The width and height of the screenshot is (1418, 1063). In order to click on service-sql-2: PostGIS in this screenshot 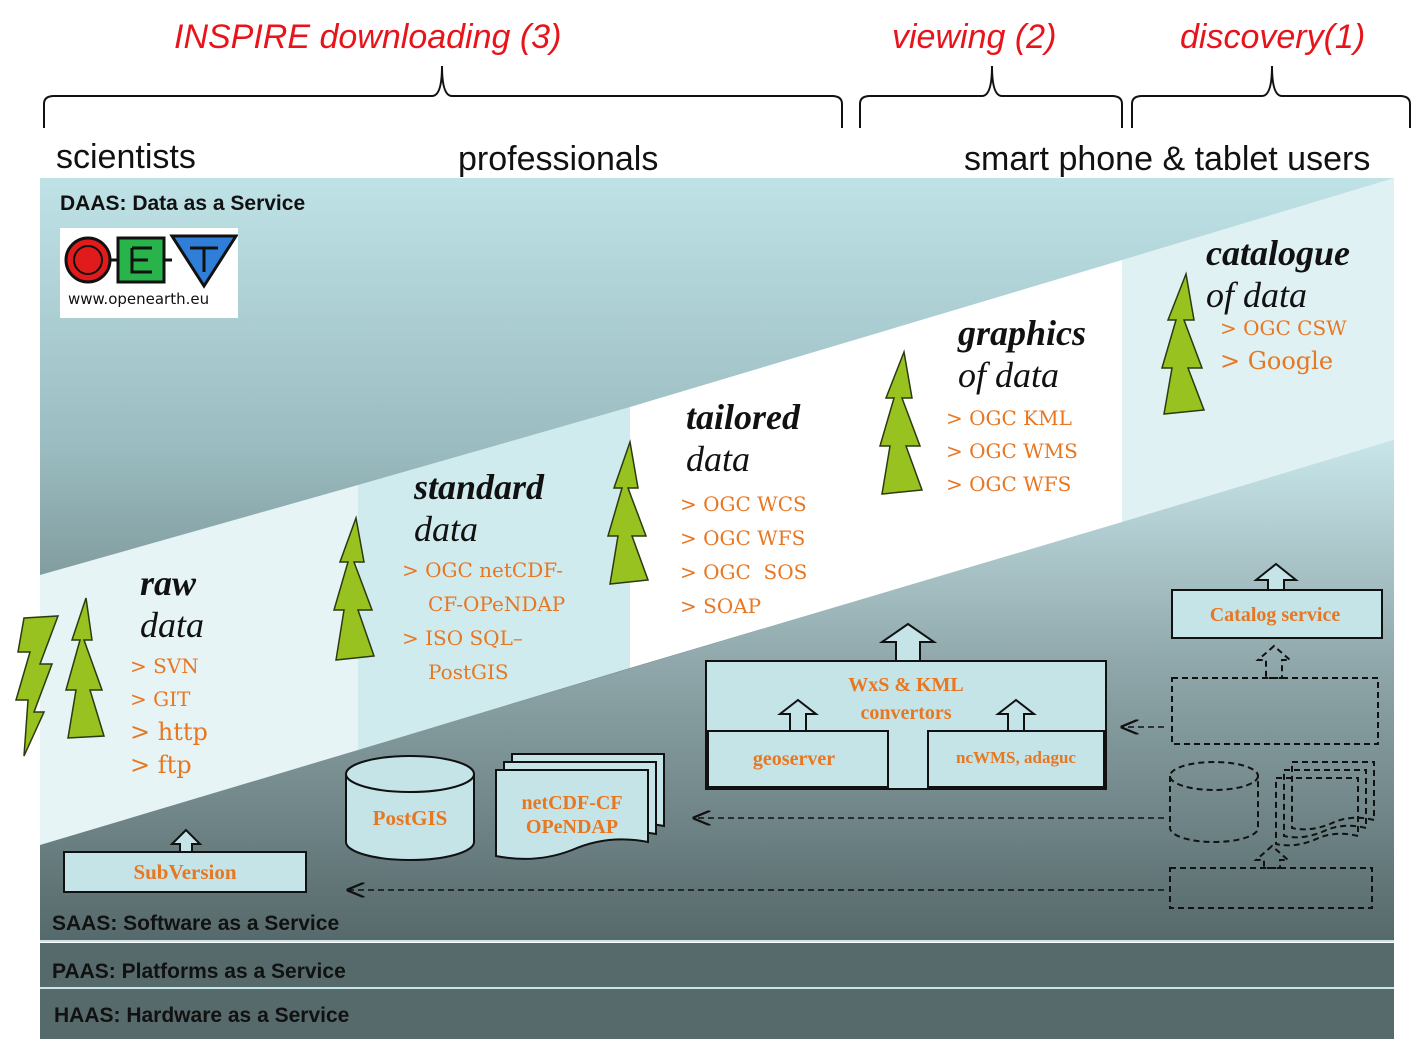, I will do `click(468, 672)`.